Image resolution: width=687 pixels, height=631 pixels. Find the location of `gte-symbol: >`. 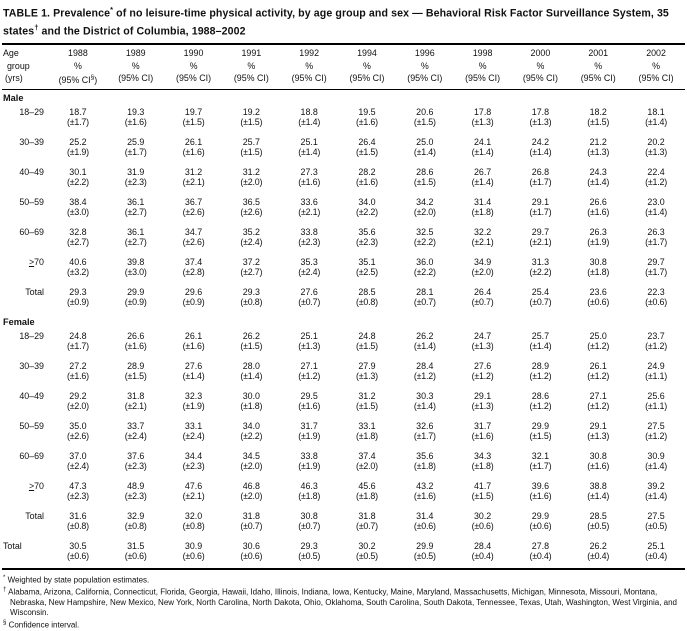

gte-symbol: > is located at coordinates (31, 261).